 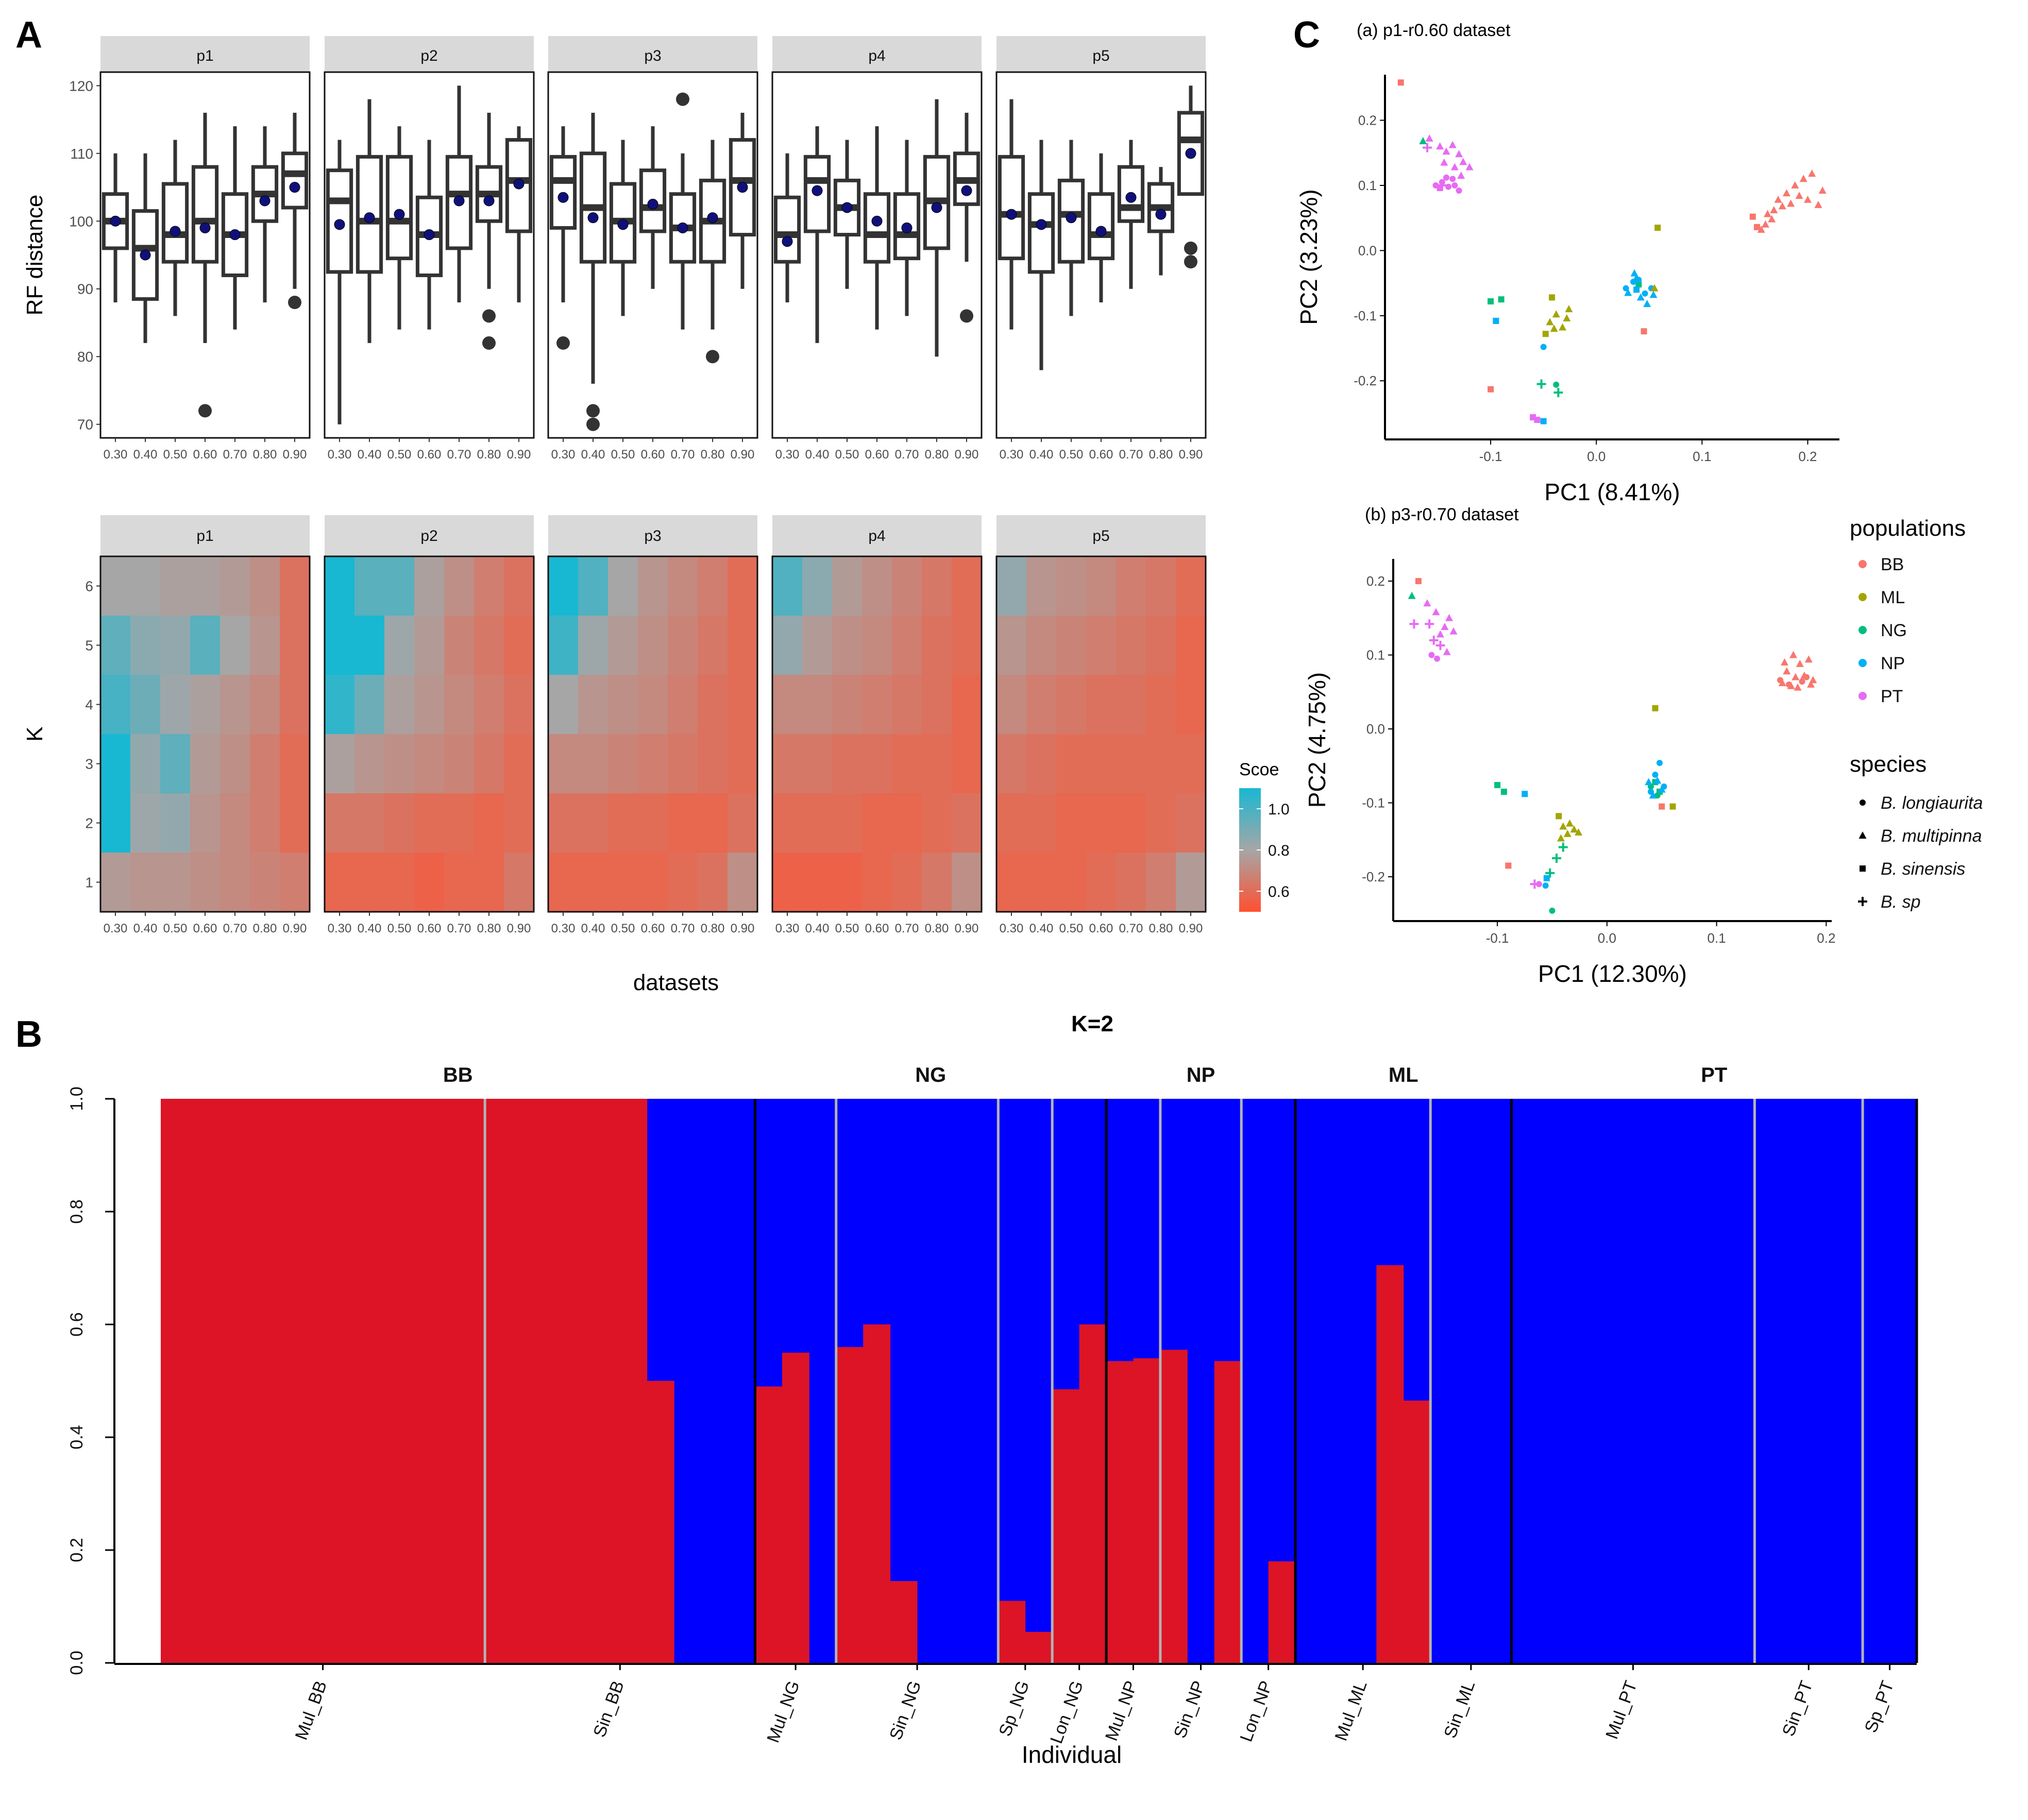 What do you see at coordinates (428, 56) in the screenshot?
I see `facet-strip-label: p2` at bounding box center [428, 56].